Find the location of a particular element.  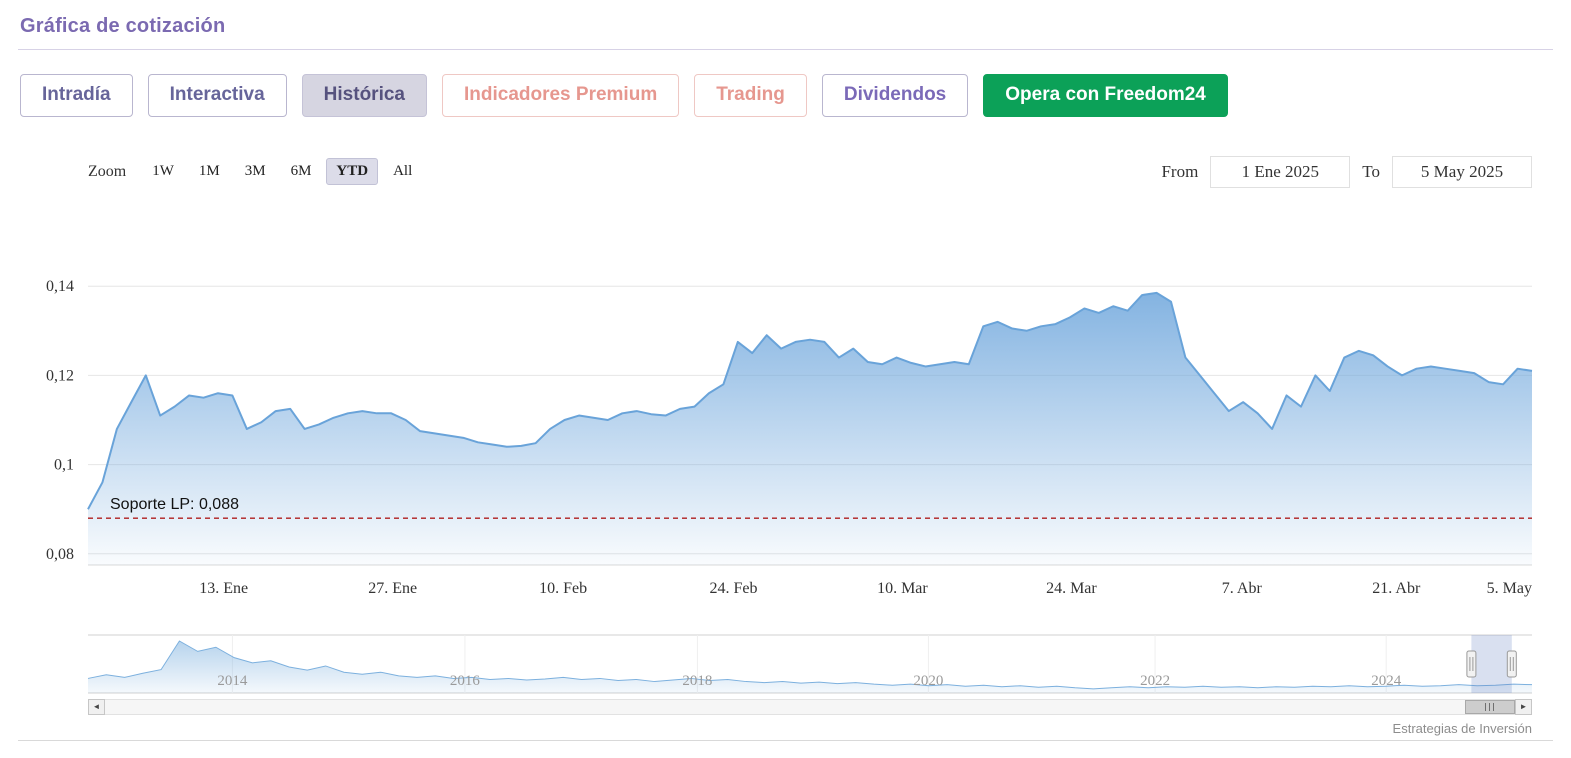

tab-intradia: Intradía is located at coordinates (76, 95).